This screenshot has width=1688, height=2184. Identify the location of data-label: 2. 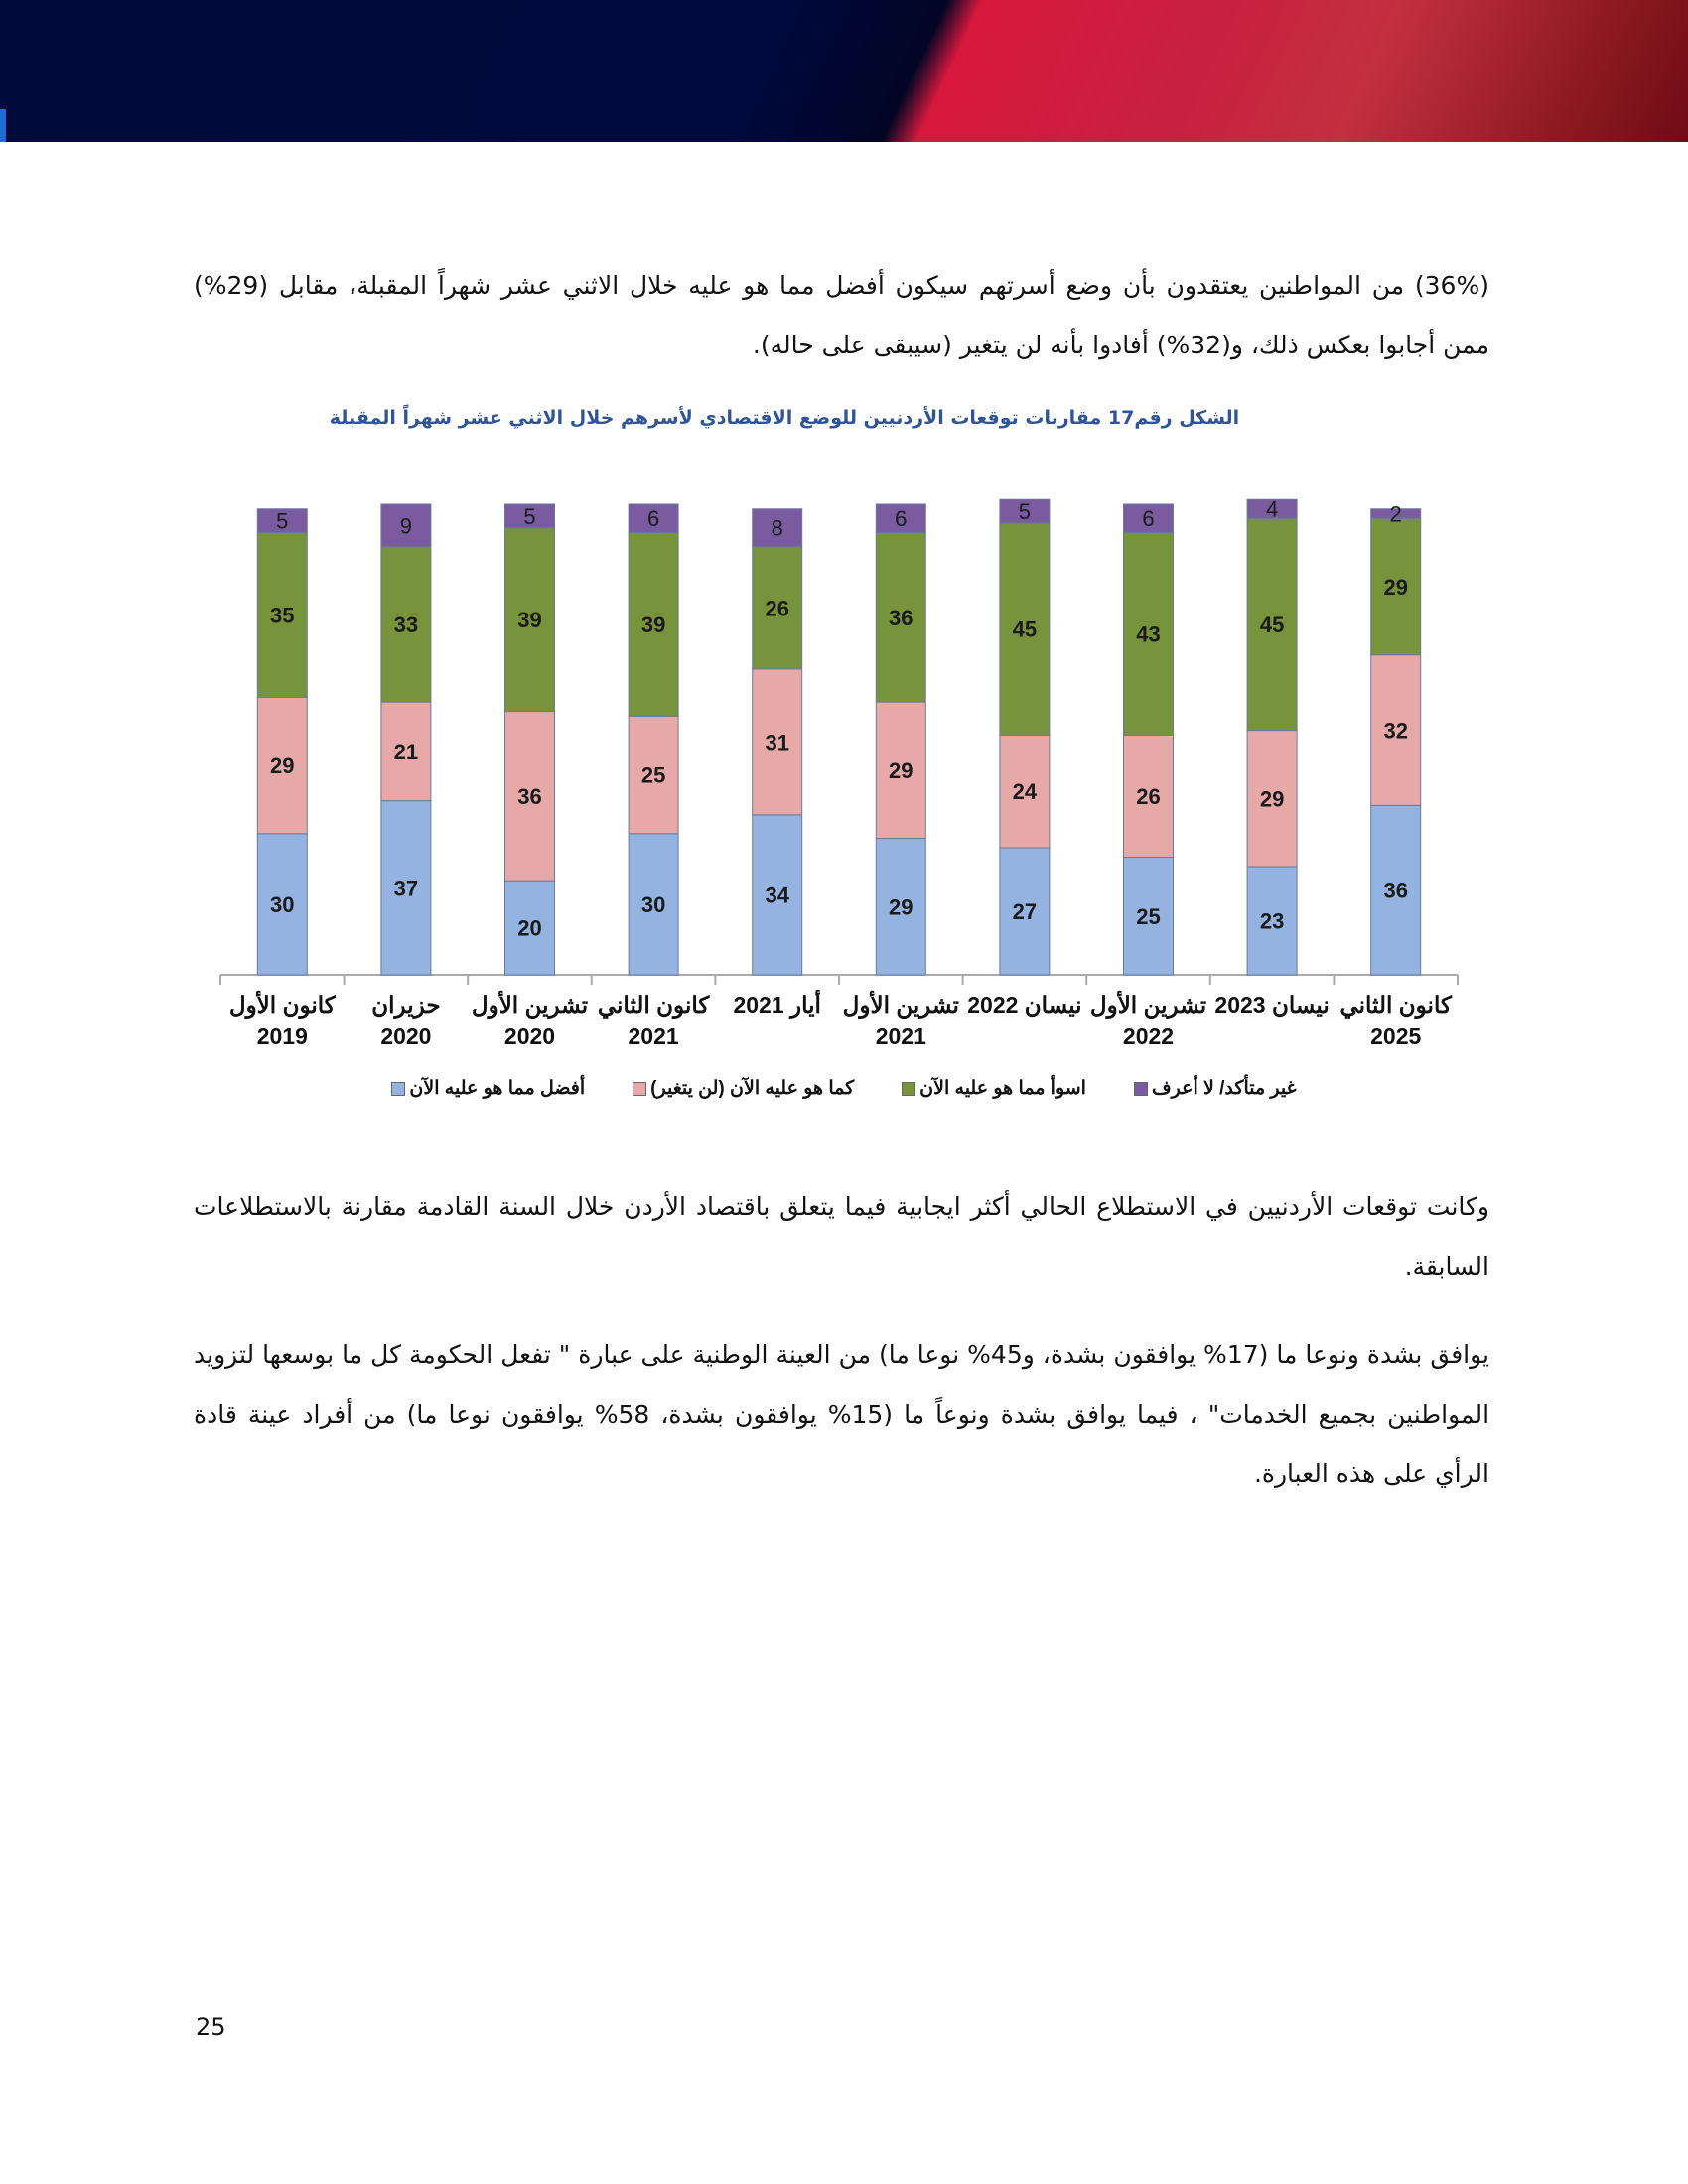
(1396, 513).